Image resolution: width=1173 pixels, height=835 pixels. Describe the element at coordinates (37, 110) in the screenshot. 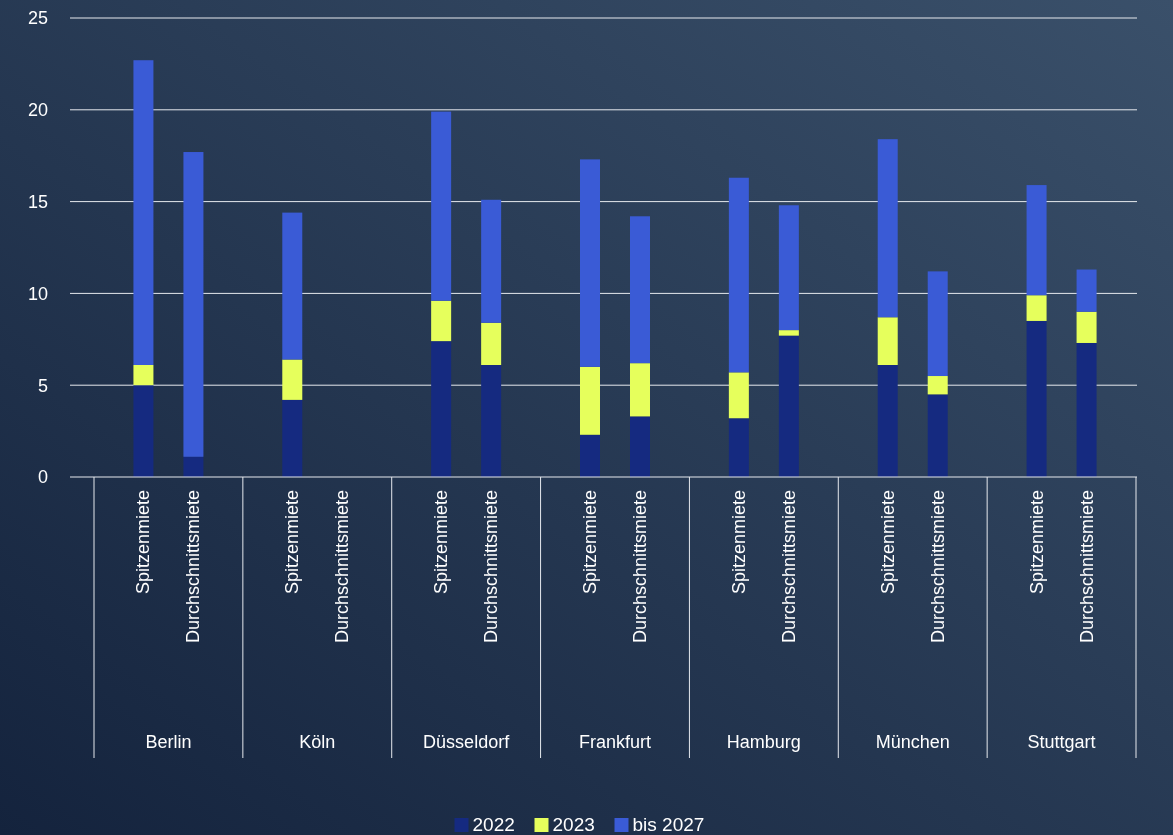

I see `y-tick-label: 20` at that location.